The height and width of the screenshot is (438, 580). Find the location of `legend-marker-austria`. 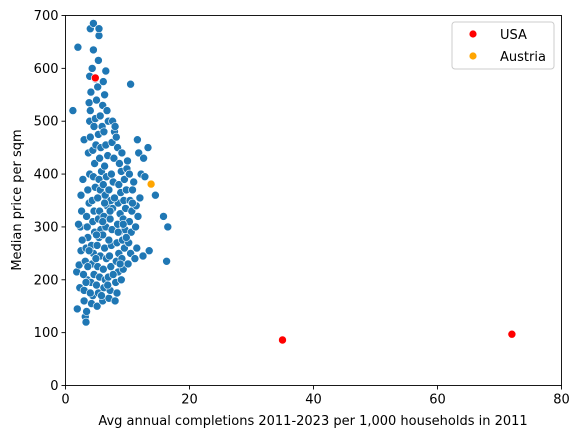

legend-marker-austria is located at coordinates (473, 56).